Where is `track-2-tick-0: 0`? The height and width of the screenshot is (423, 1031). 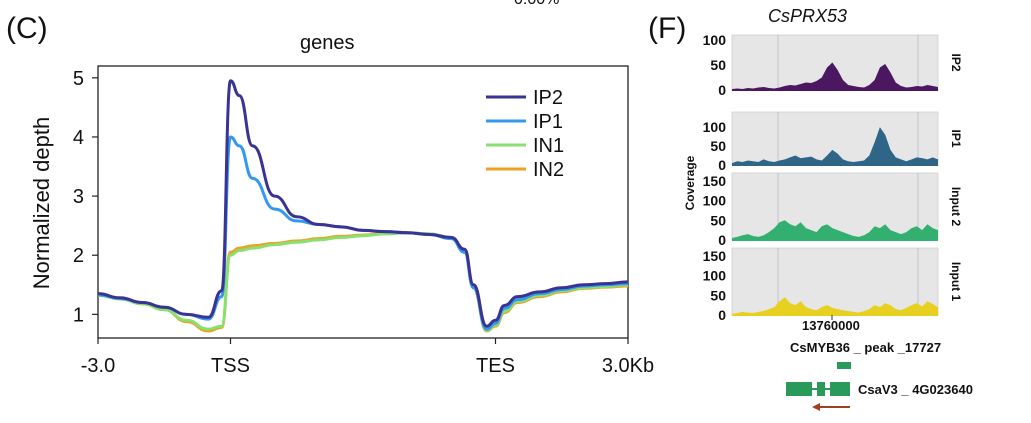 track-2-tick-0: 0 is located at coordinates (722, 240).